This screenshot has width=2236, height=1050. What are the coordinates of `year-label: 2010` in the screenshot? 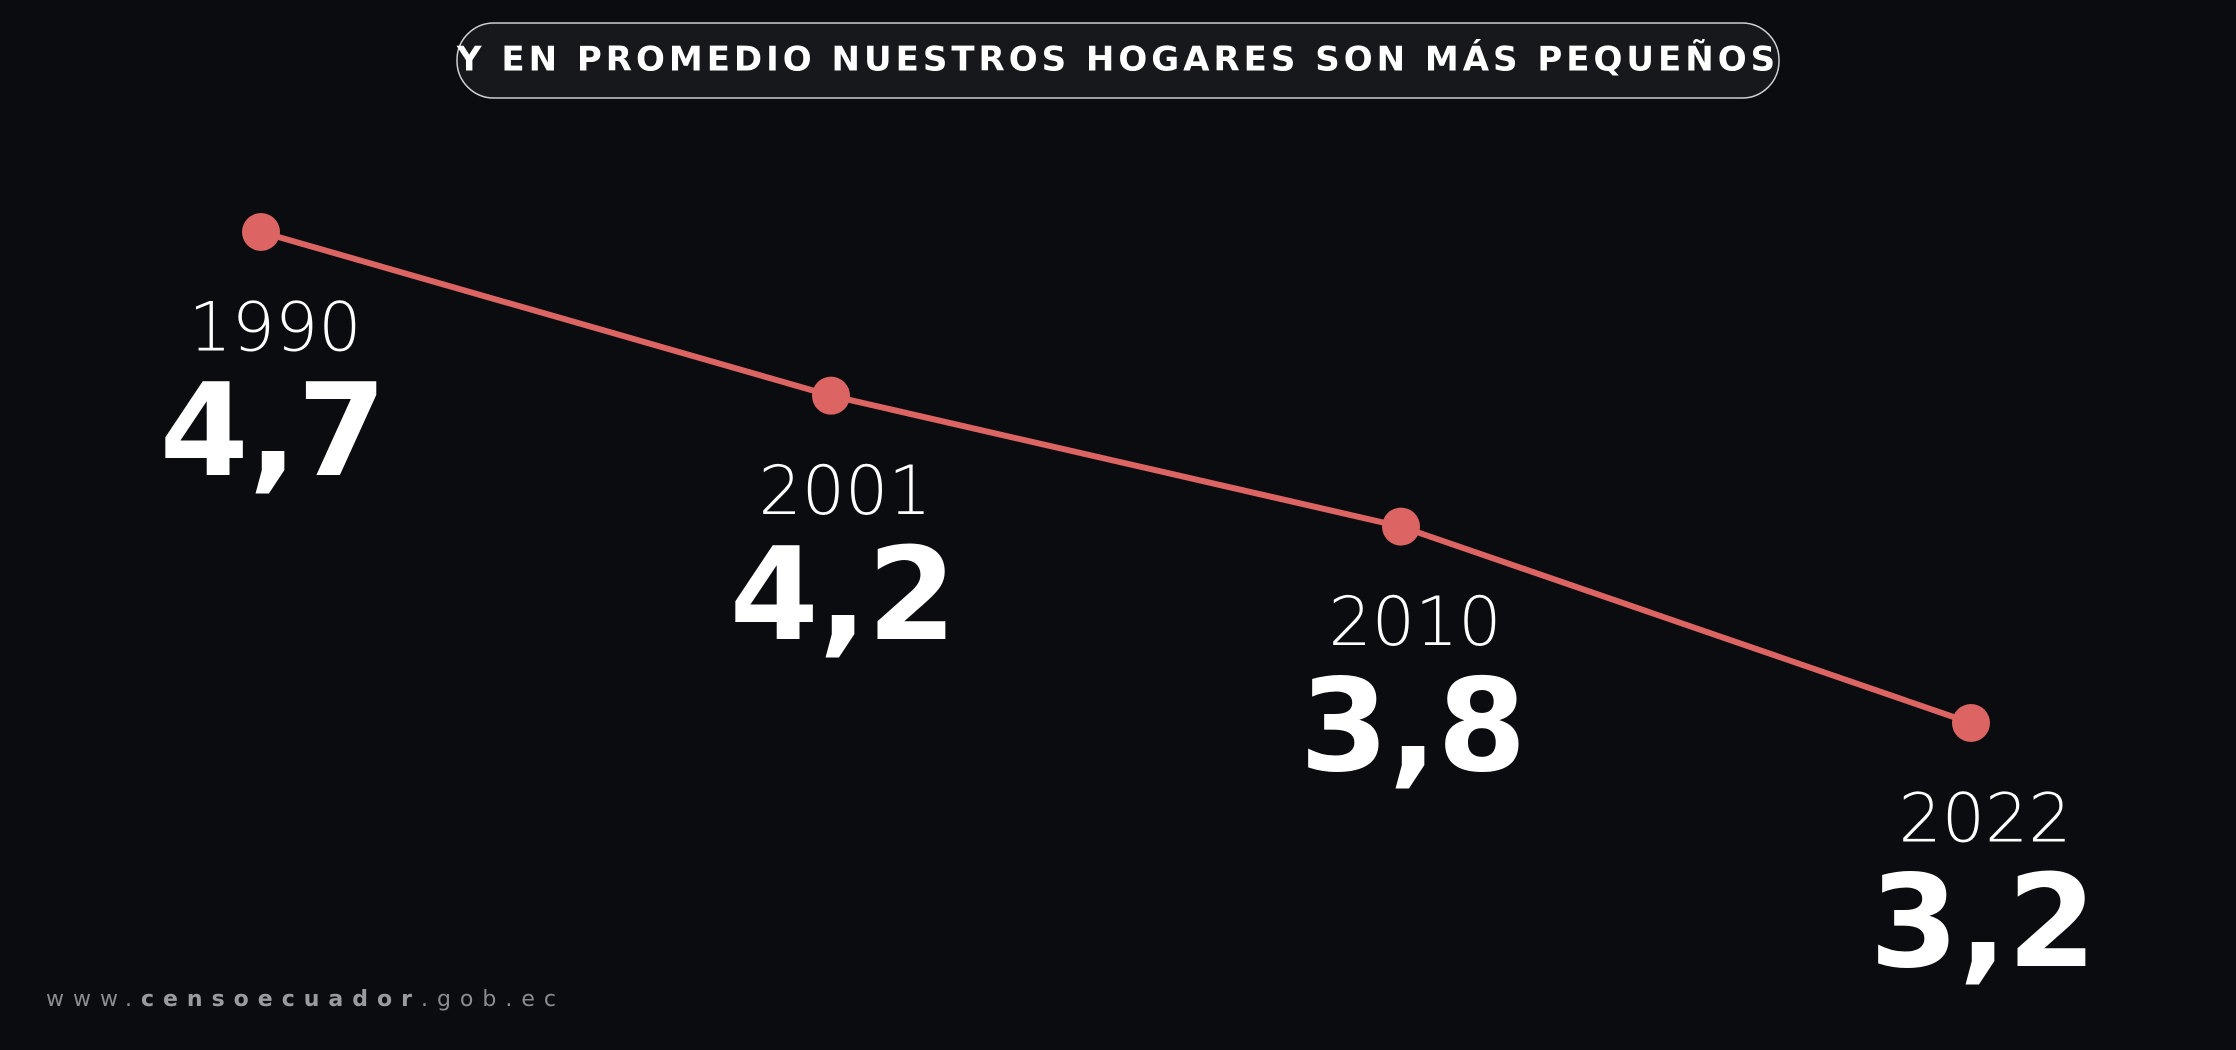 It's located at (1414, 622).